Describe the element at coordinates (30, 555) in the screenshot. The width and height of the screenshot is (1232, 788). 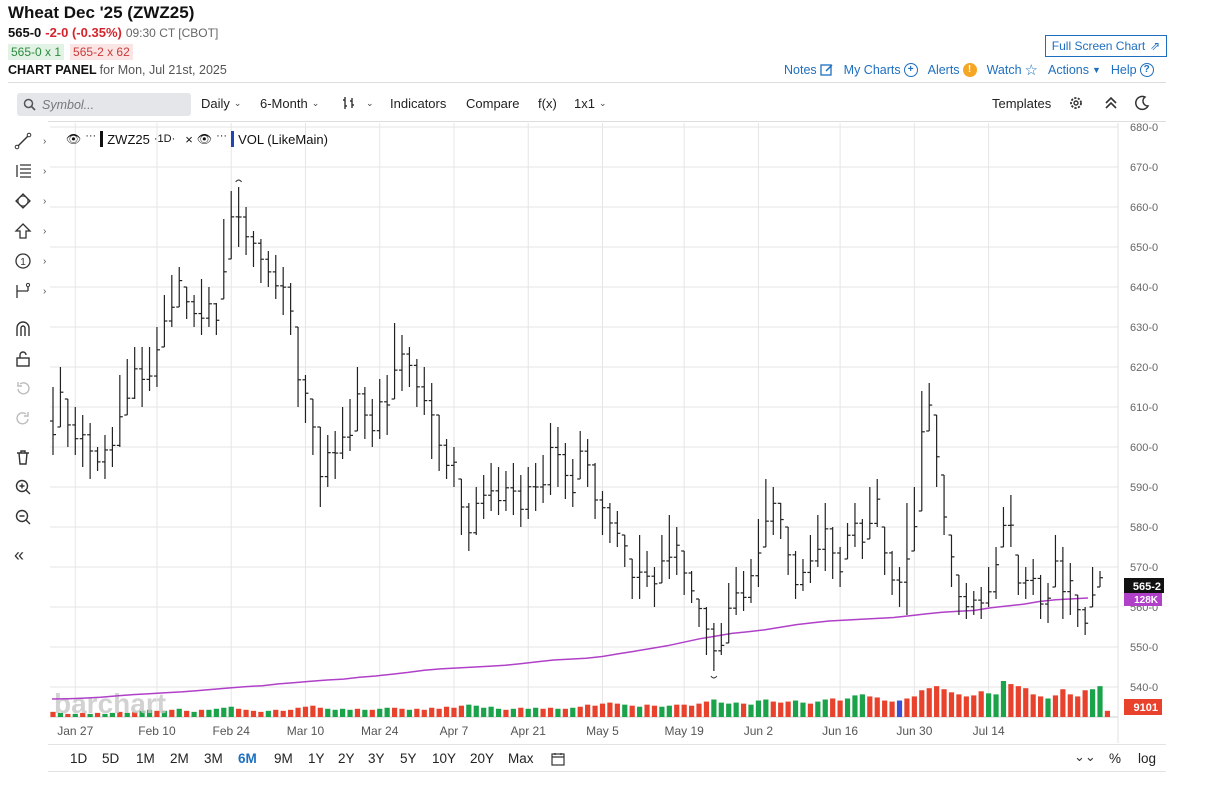
I see `collapse-tools-button: «` at that location.